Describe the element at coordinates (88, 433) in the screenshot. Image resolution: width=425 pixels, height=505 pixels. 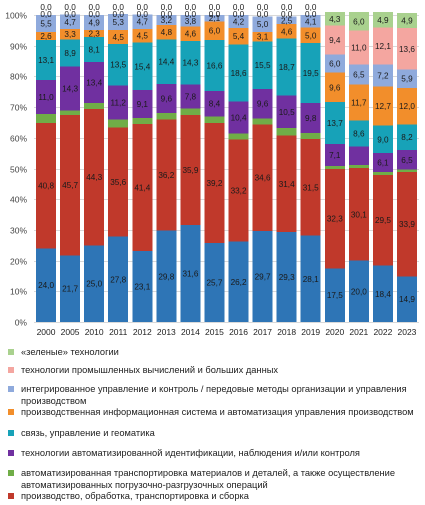
I see `legend-label: связь, управление и геоматика` at that location.